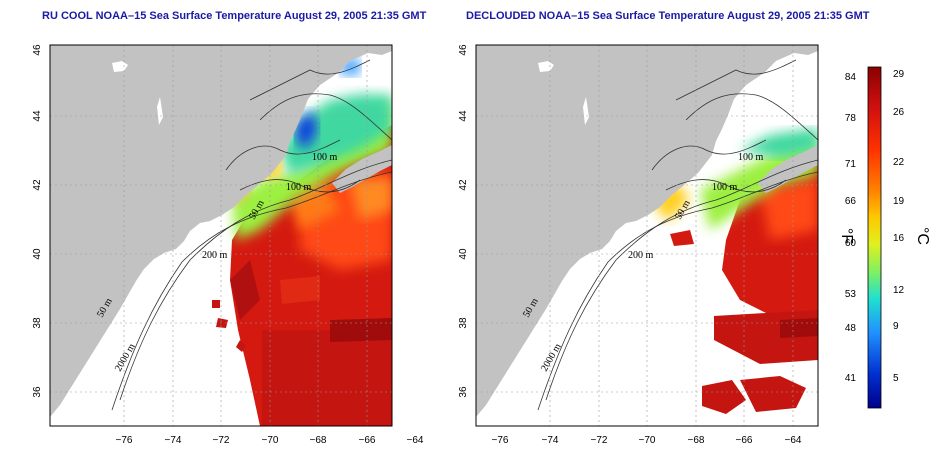 This screenshot has height=475, width=950. I want to click on fahrenheit-ticks: 84 78 71 66 60 53 48 41, so click(851, 228).